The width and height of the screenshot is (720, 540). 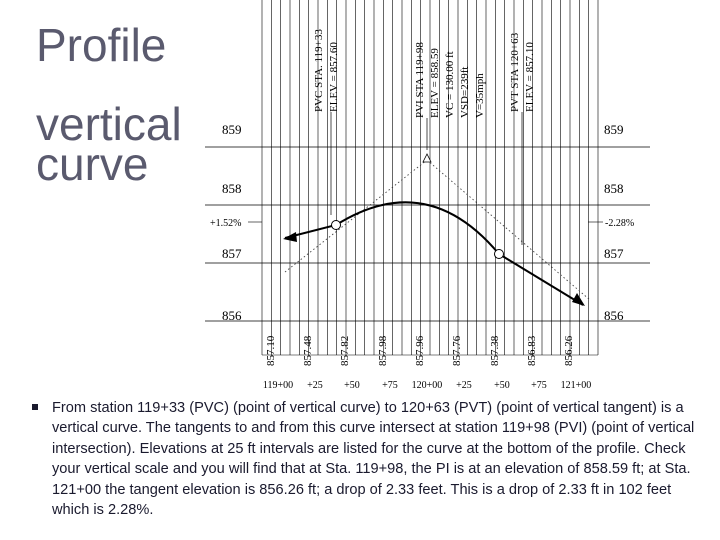 What do you see at coordinates (225, 223) in the screenshot?
I see `grade-left-label: +1.52%` at bounding box center [225, 223].